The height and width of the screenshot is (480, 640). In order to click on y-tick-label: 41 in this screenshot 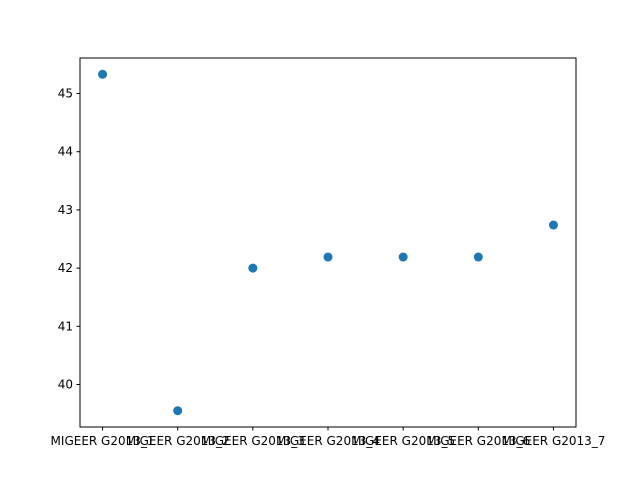, I will do `click(65, 326)`.